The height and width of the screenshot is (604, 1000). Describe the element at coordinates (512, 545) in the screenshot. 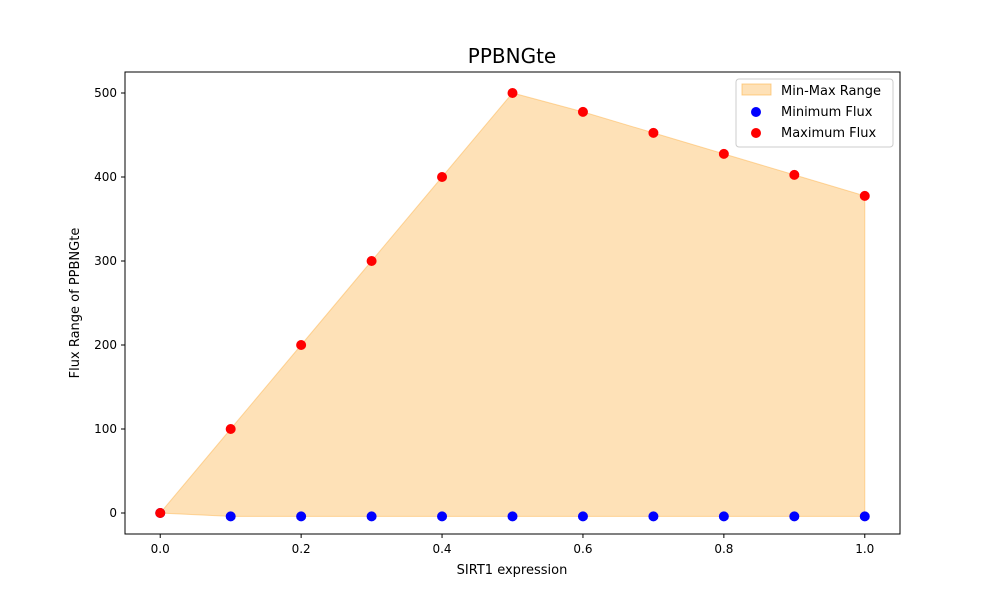

I see `x-axis: 0.0 0.2 0.4 0.6 0.8 1.0` at that location.